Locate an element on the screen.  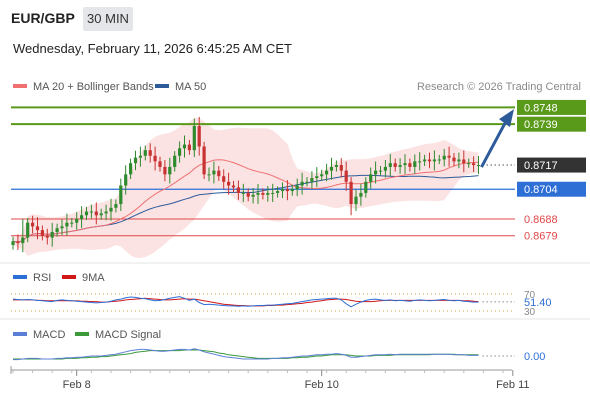
support-level-label: 0.8688 is located at coordinates (541, 220).